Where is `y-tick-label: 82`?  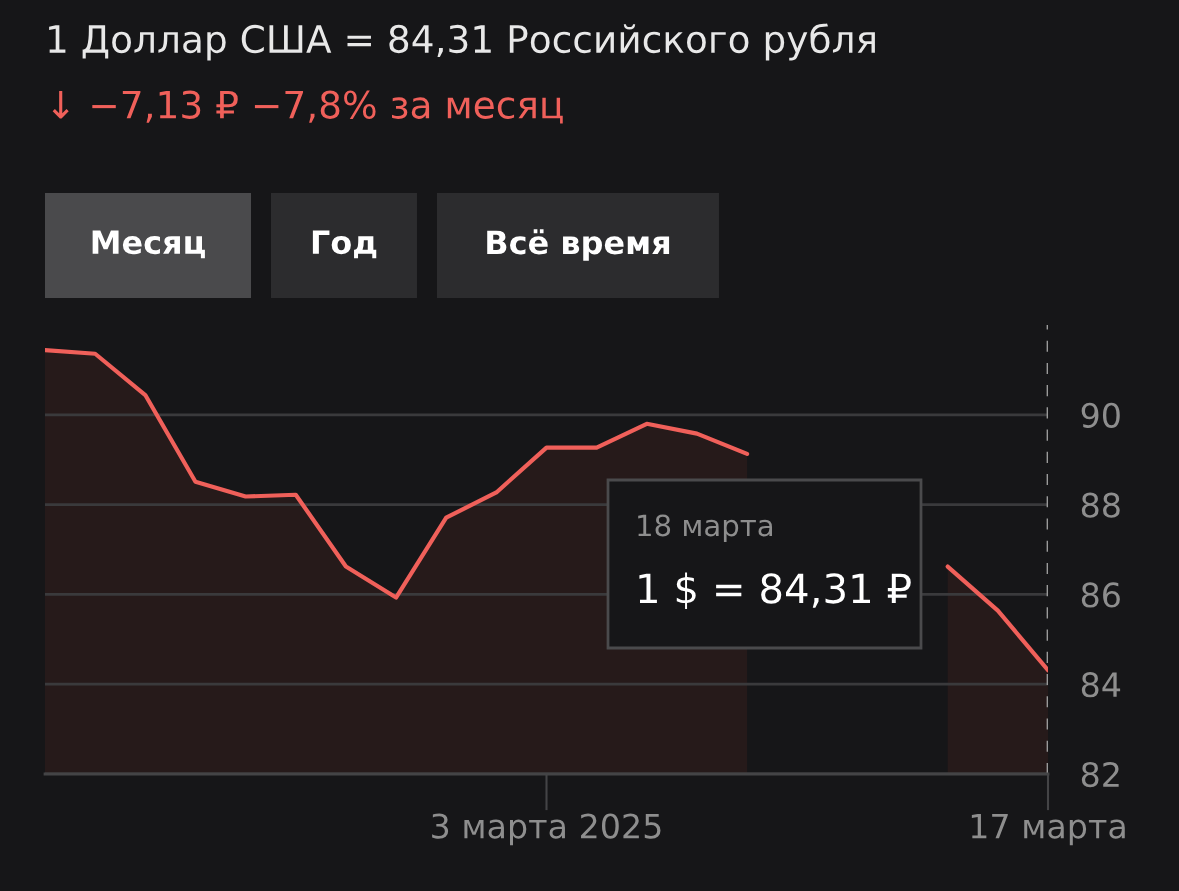
y-tick-label: 82 is located at coordinates (1100, 774).